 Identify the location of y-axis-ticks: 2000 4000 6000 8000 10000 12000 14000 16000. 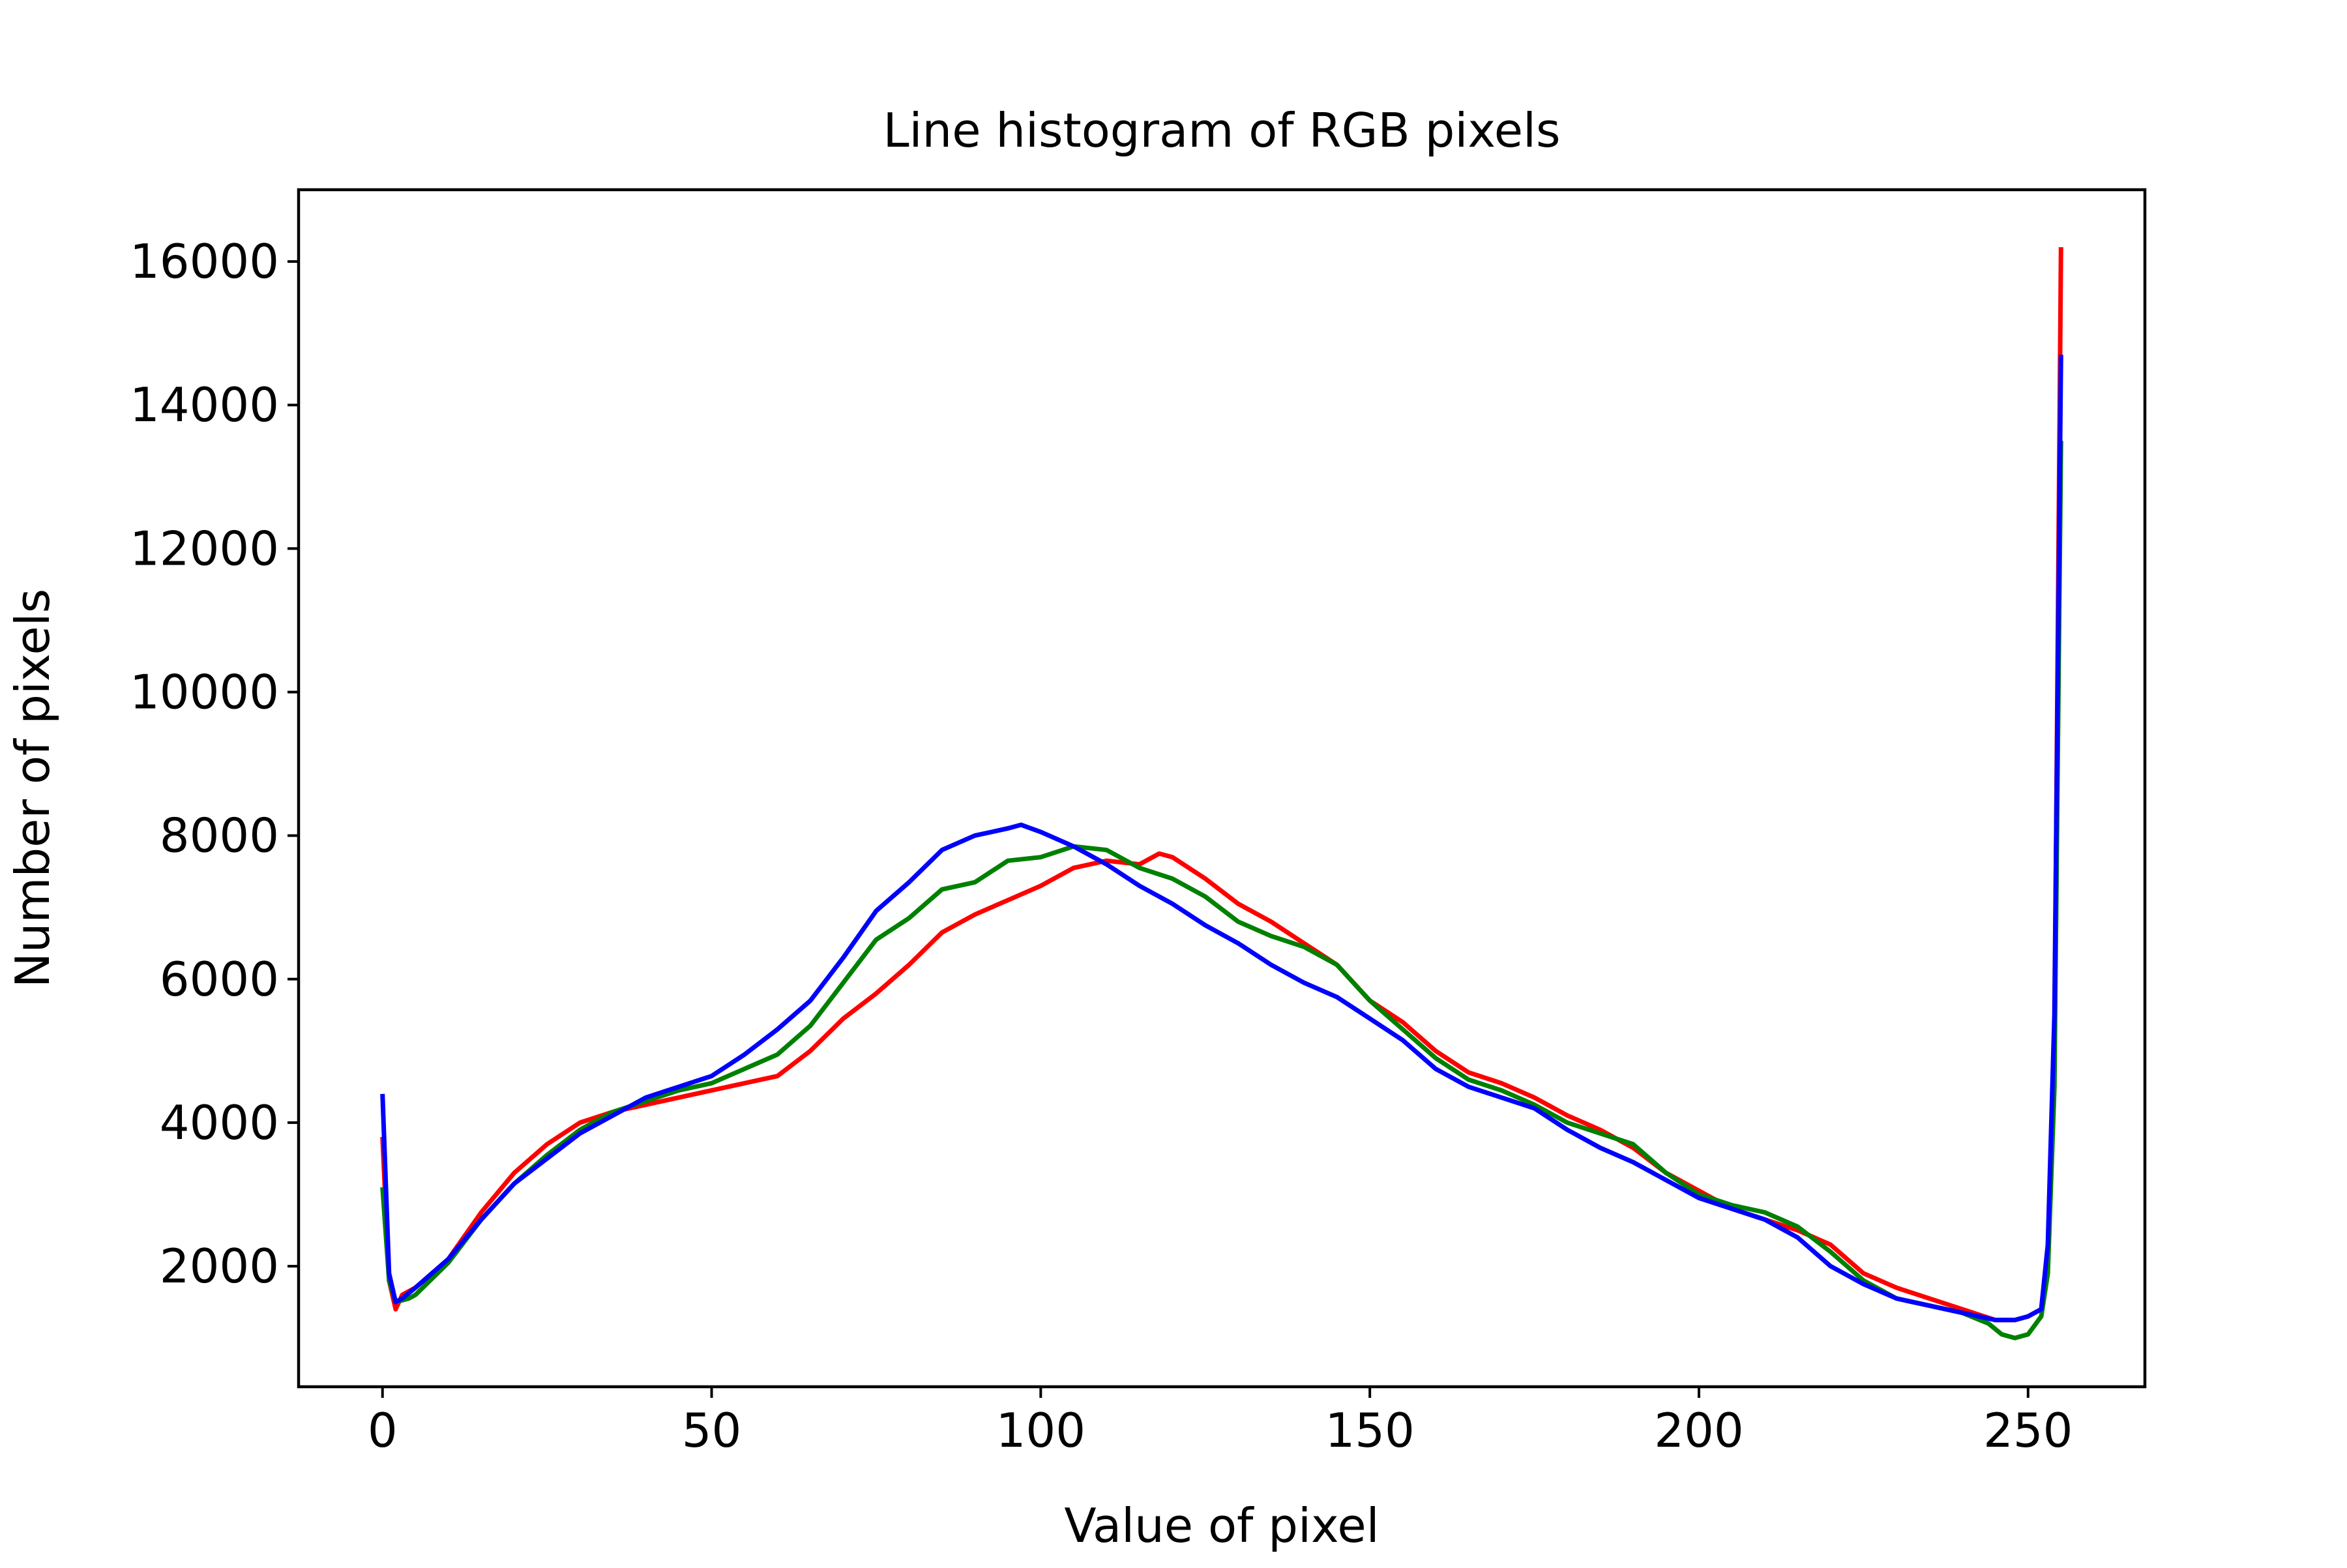
(214, 764).